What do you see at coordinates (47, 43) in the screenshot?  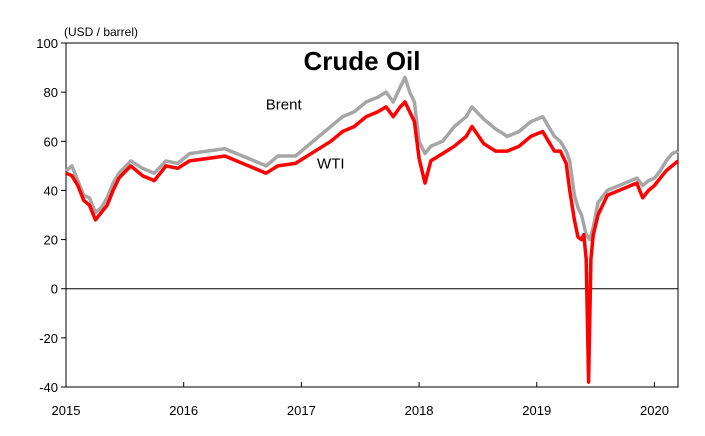 I see `y-tick-label: 100` at bounding box center [47, 43].